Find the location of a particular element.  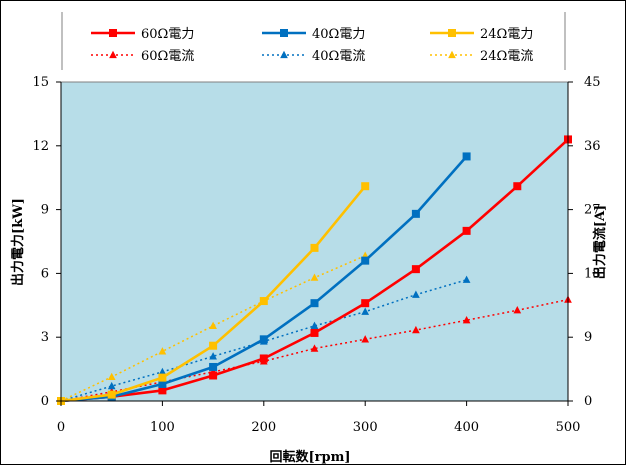

y-right-axis-title: 出力電流[A] is located at coordinates (600, 242).